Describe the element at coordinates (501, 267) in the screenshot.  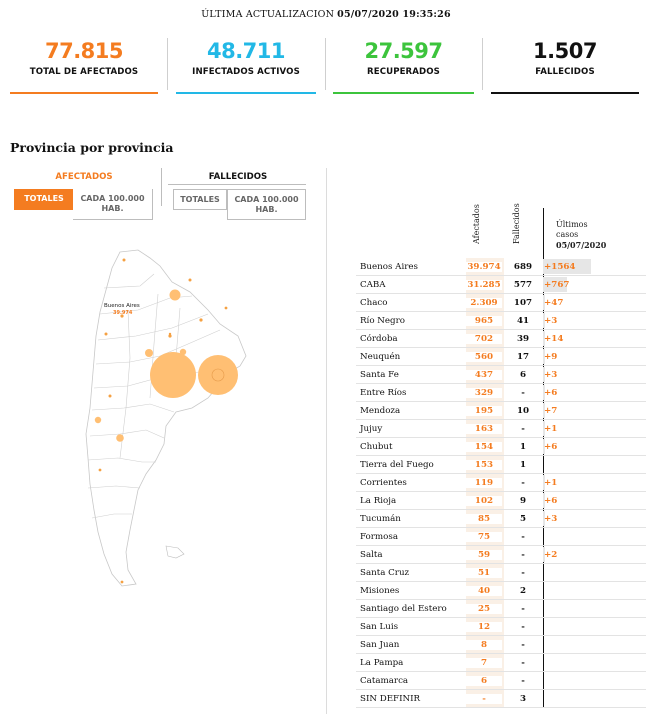
I see `table-row: Buenos Aires 39.974 689 +1564` at that location.